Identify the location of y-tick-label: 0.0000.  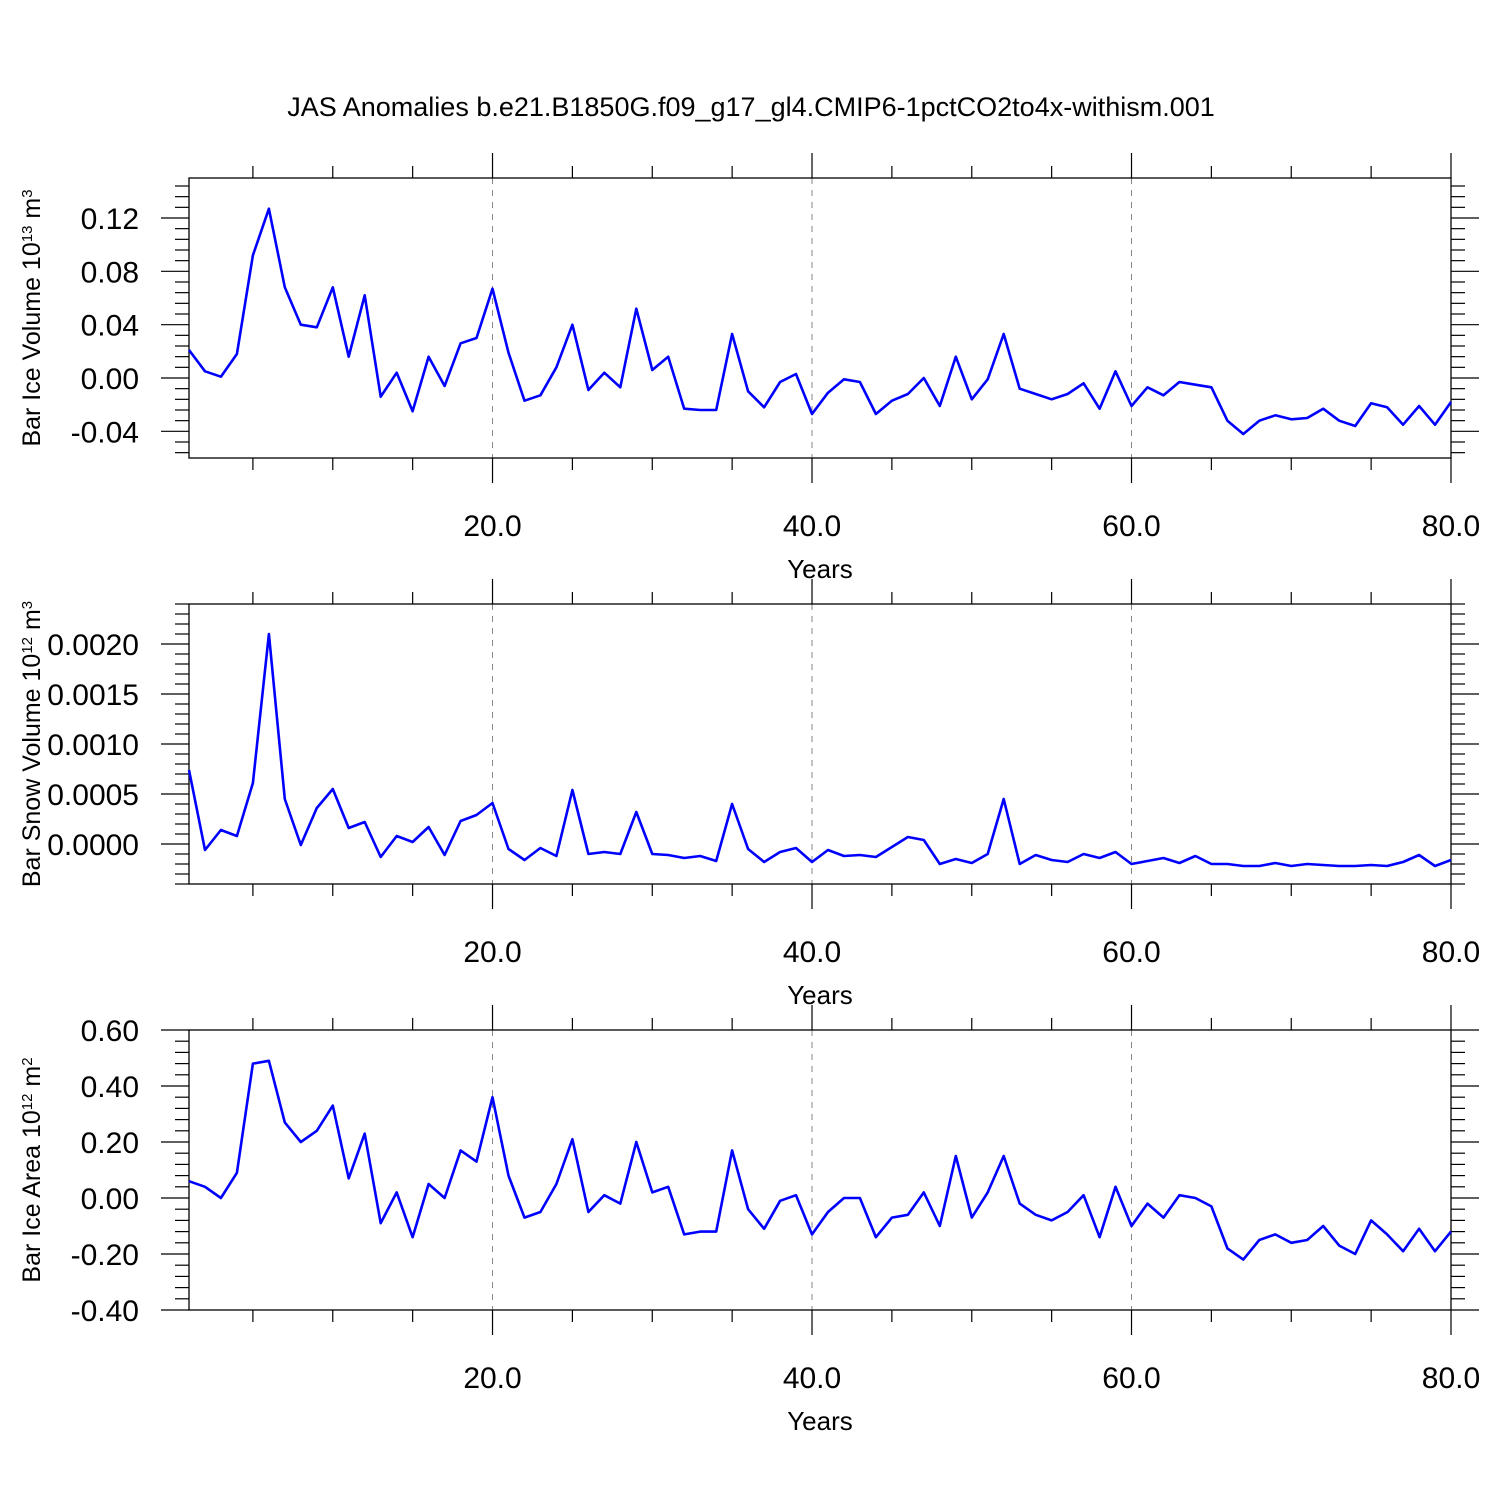
(93, 845).